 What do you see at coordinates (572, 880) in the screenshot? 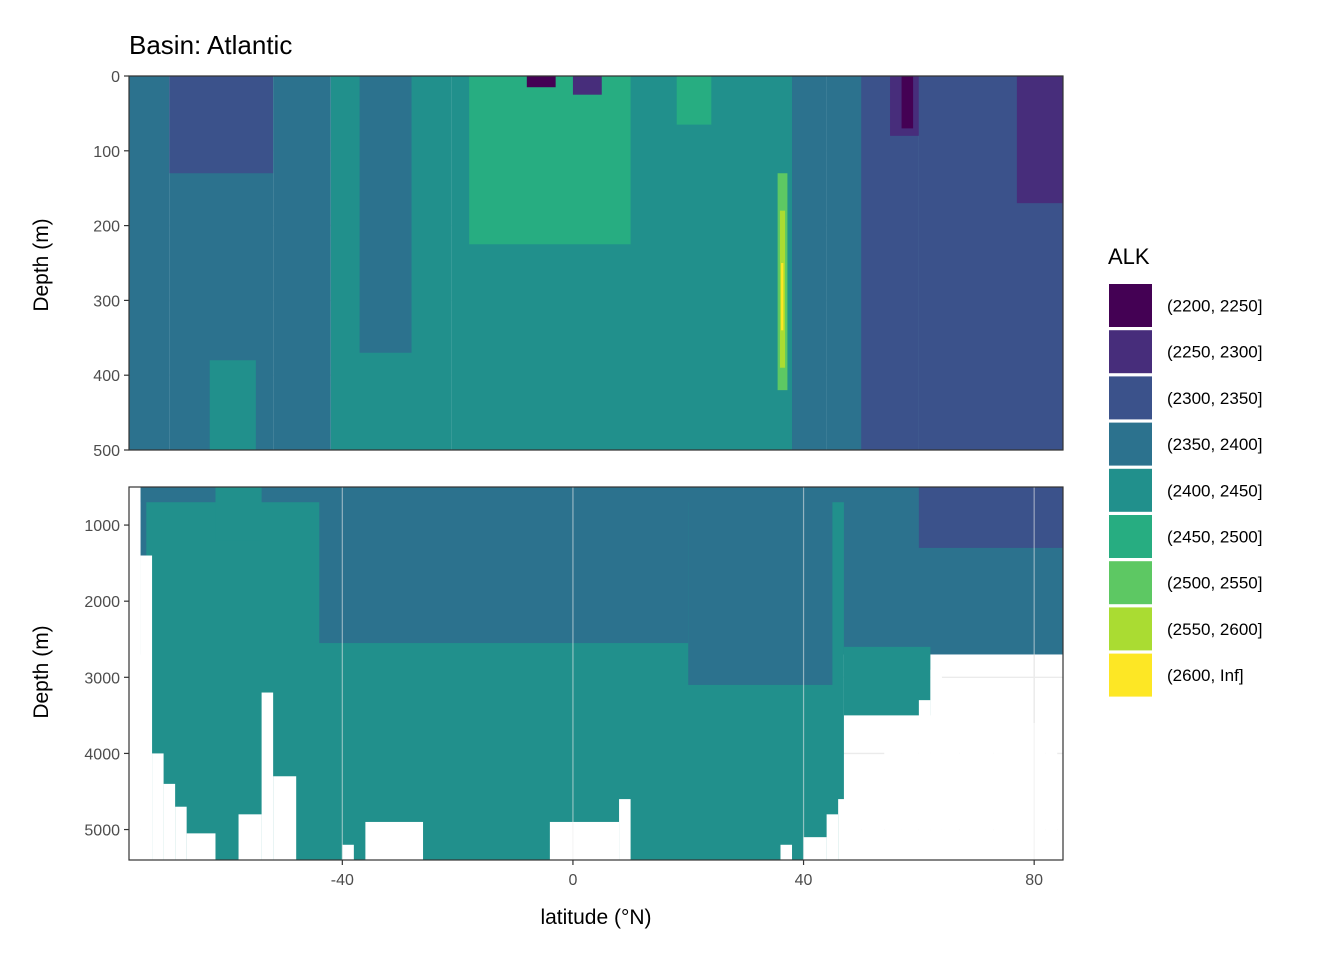
I see `x-tick-label: 0` at bounding box center [572, 880].